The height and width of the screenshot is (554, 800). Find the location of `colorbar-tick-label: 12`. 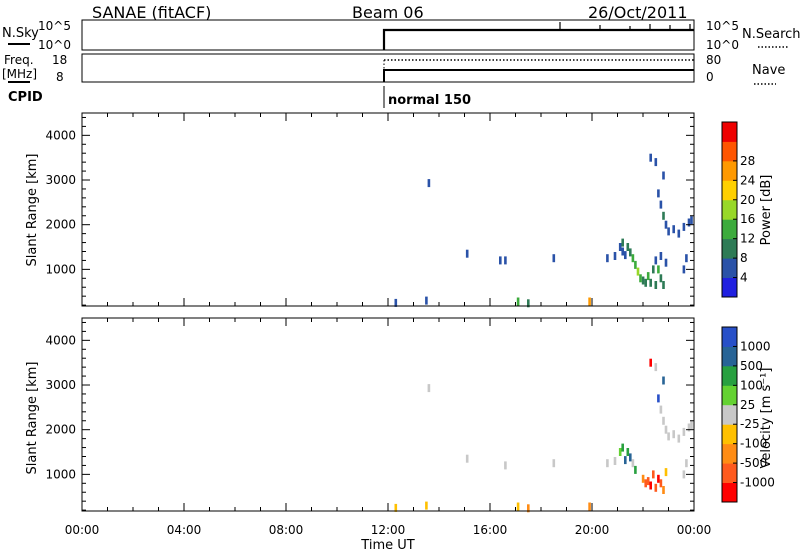

colorbar-tick-label: 12 is located at coordinates (747, 239).